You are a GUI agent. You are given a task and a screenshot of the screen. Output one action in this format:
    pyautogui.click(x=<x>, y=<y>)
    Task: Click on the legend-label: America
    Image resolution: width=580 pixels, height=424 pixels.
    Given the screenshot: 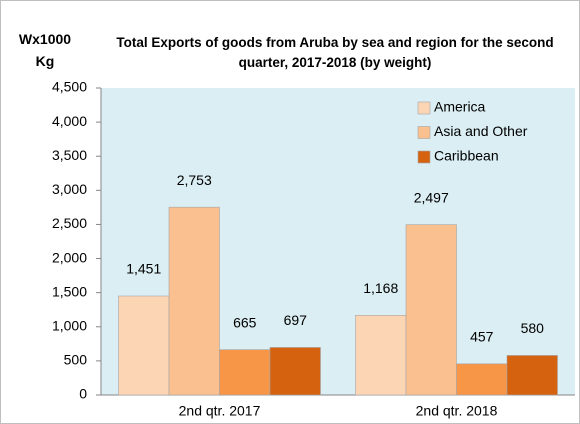 What is the action you would take?
    pyautogui.click(x=460, y=107)
    